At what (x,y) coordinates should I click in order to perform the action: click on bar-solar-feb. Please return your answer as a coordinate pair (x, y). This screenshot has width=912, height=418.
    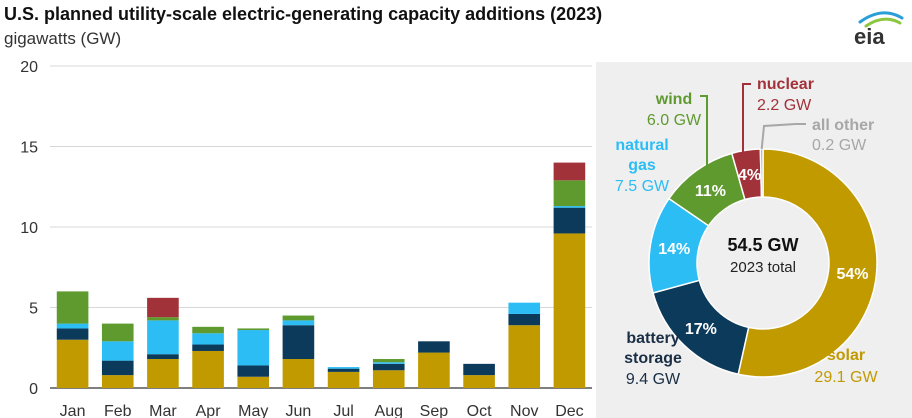
    Looking at the image, I should click on (117, 381).